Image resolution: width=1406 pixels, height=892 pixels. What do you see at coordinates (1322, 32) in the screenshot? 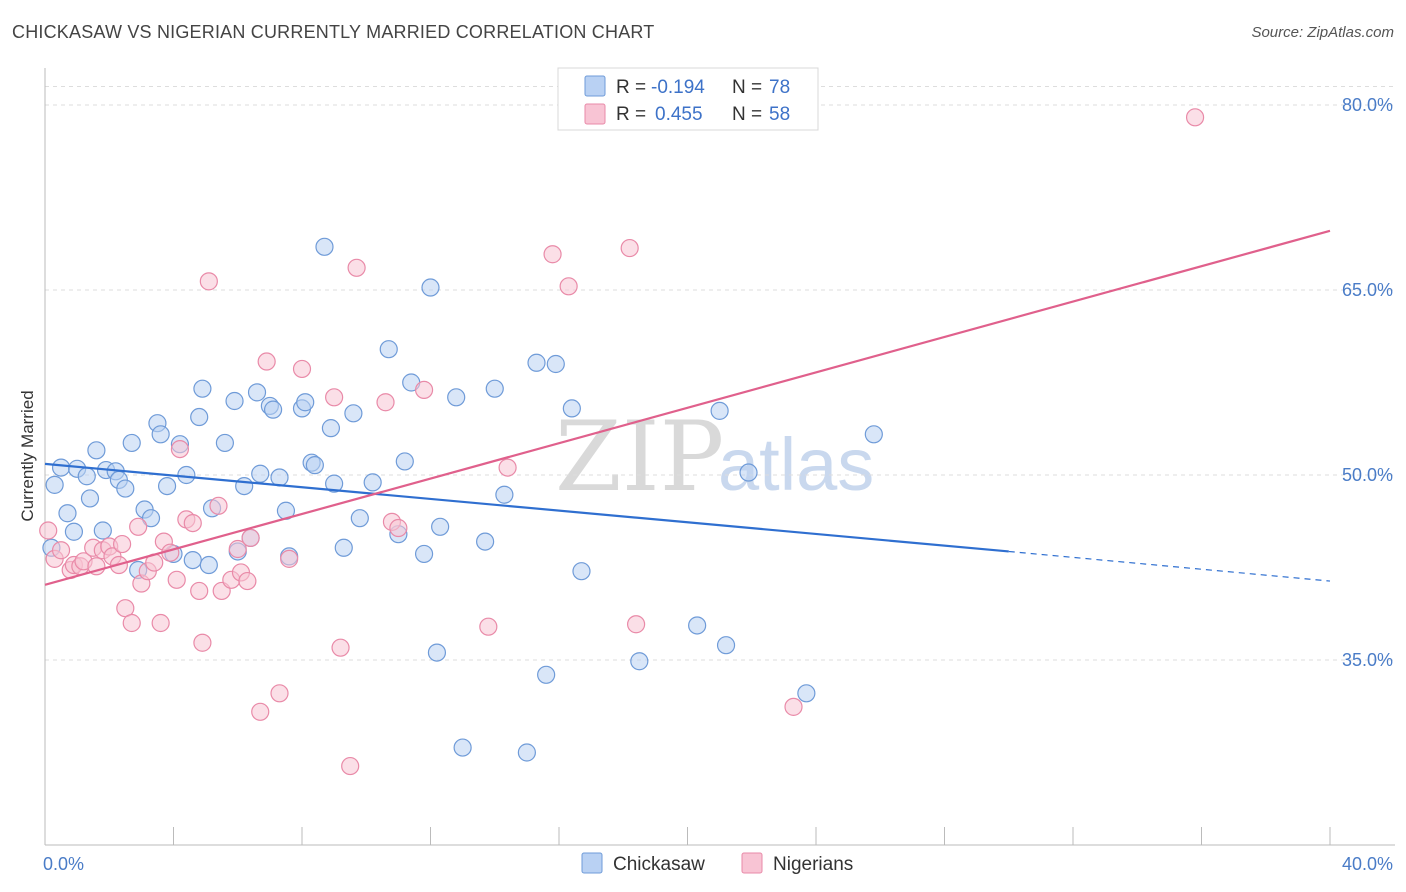
I see `chart-source: Source: ZipAtlas.com` at bounding box center [1322, 32].